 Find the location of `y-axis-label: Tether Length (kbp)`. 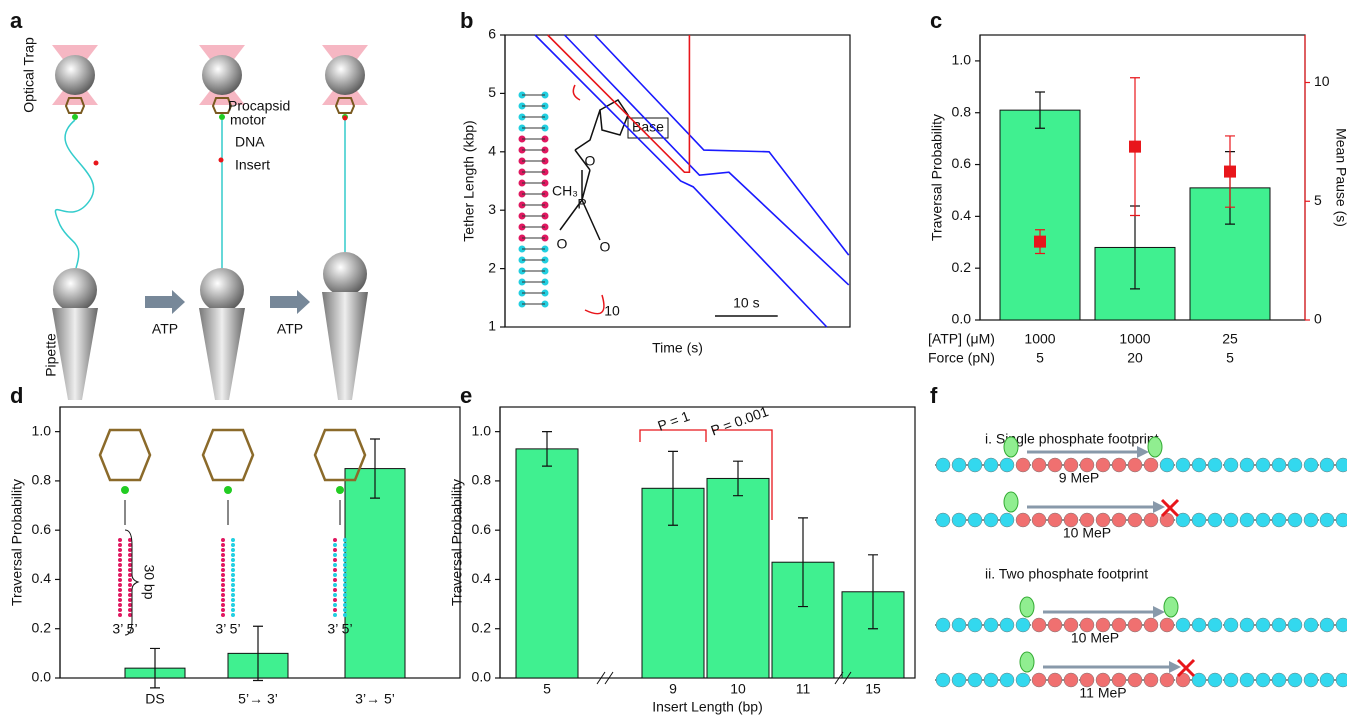

y-axis-label: Tether Length (kbp) is located at coordinates (469, 180).